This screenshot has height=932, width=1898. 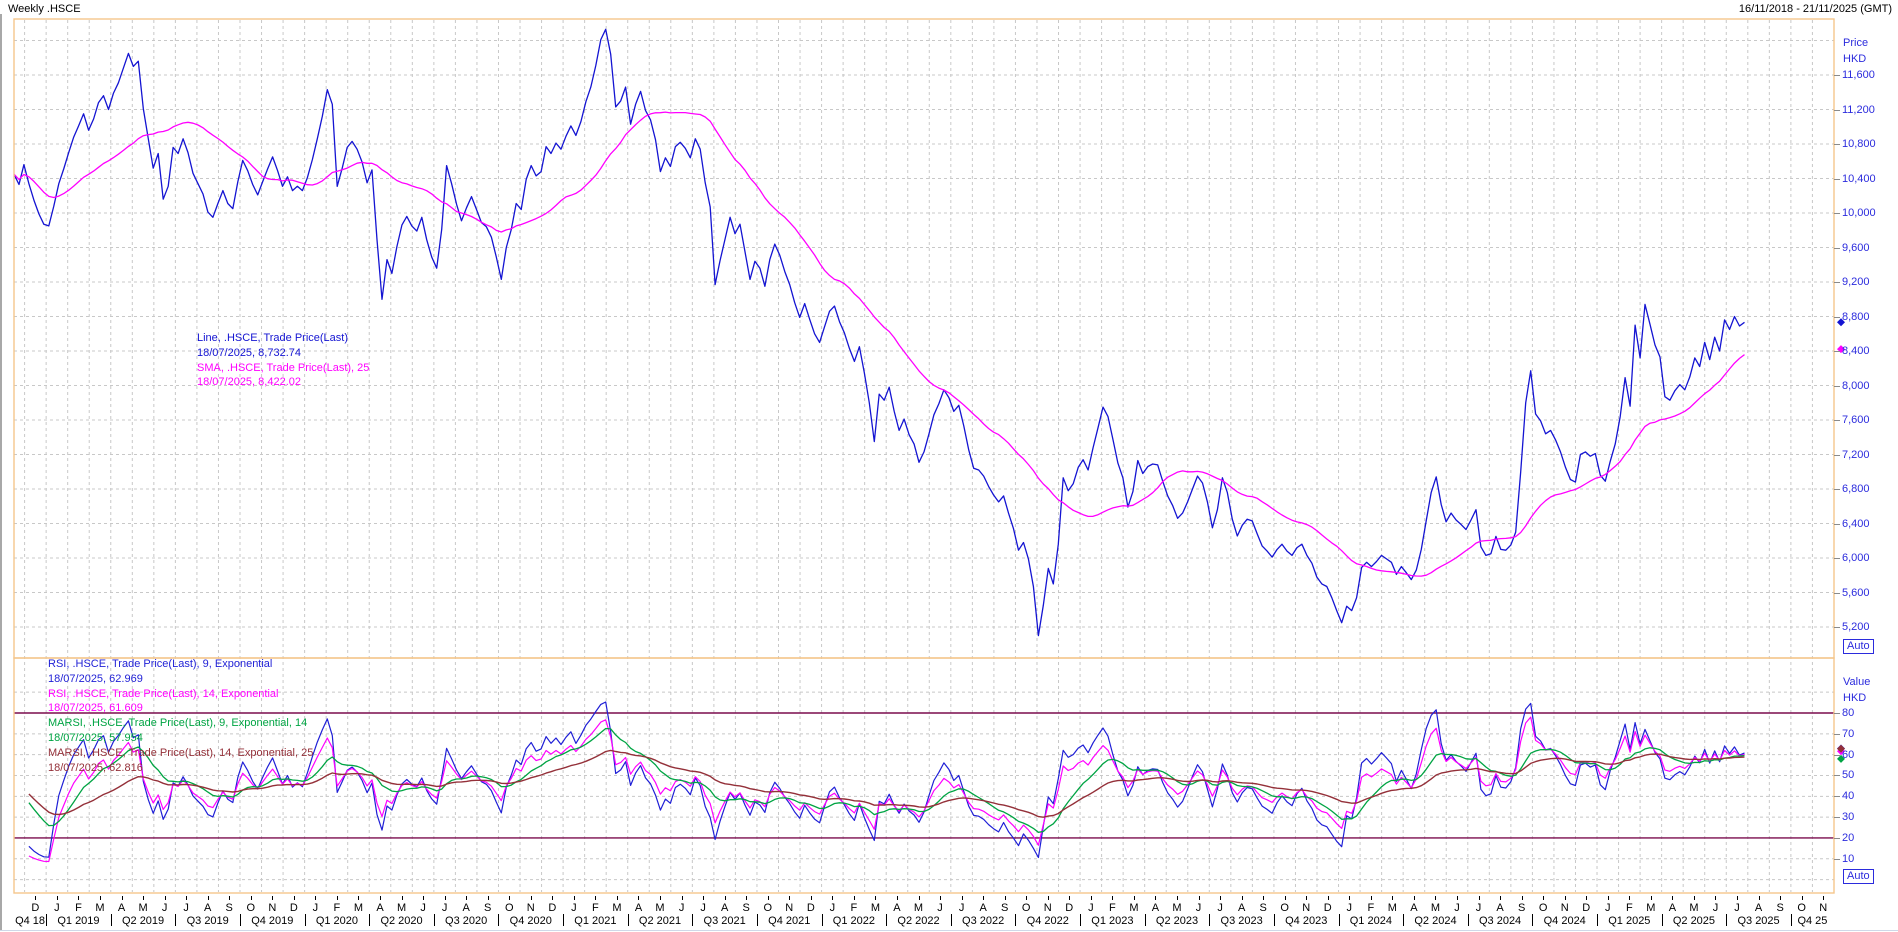 What do you see at coordinates (1758, 921) in the screenshot?
I see `quarter-label: Q3 2025` at bounding box center [1758, 921].